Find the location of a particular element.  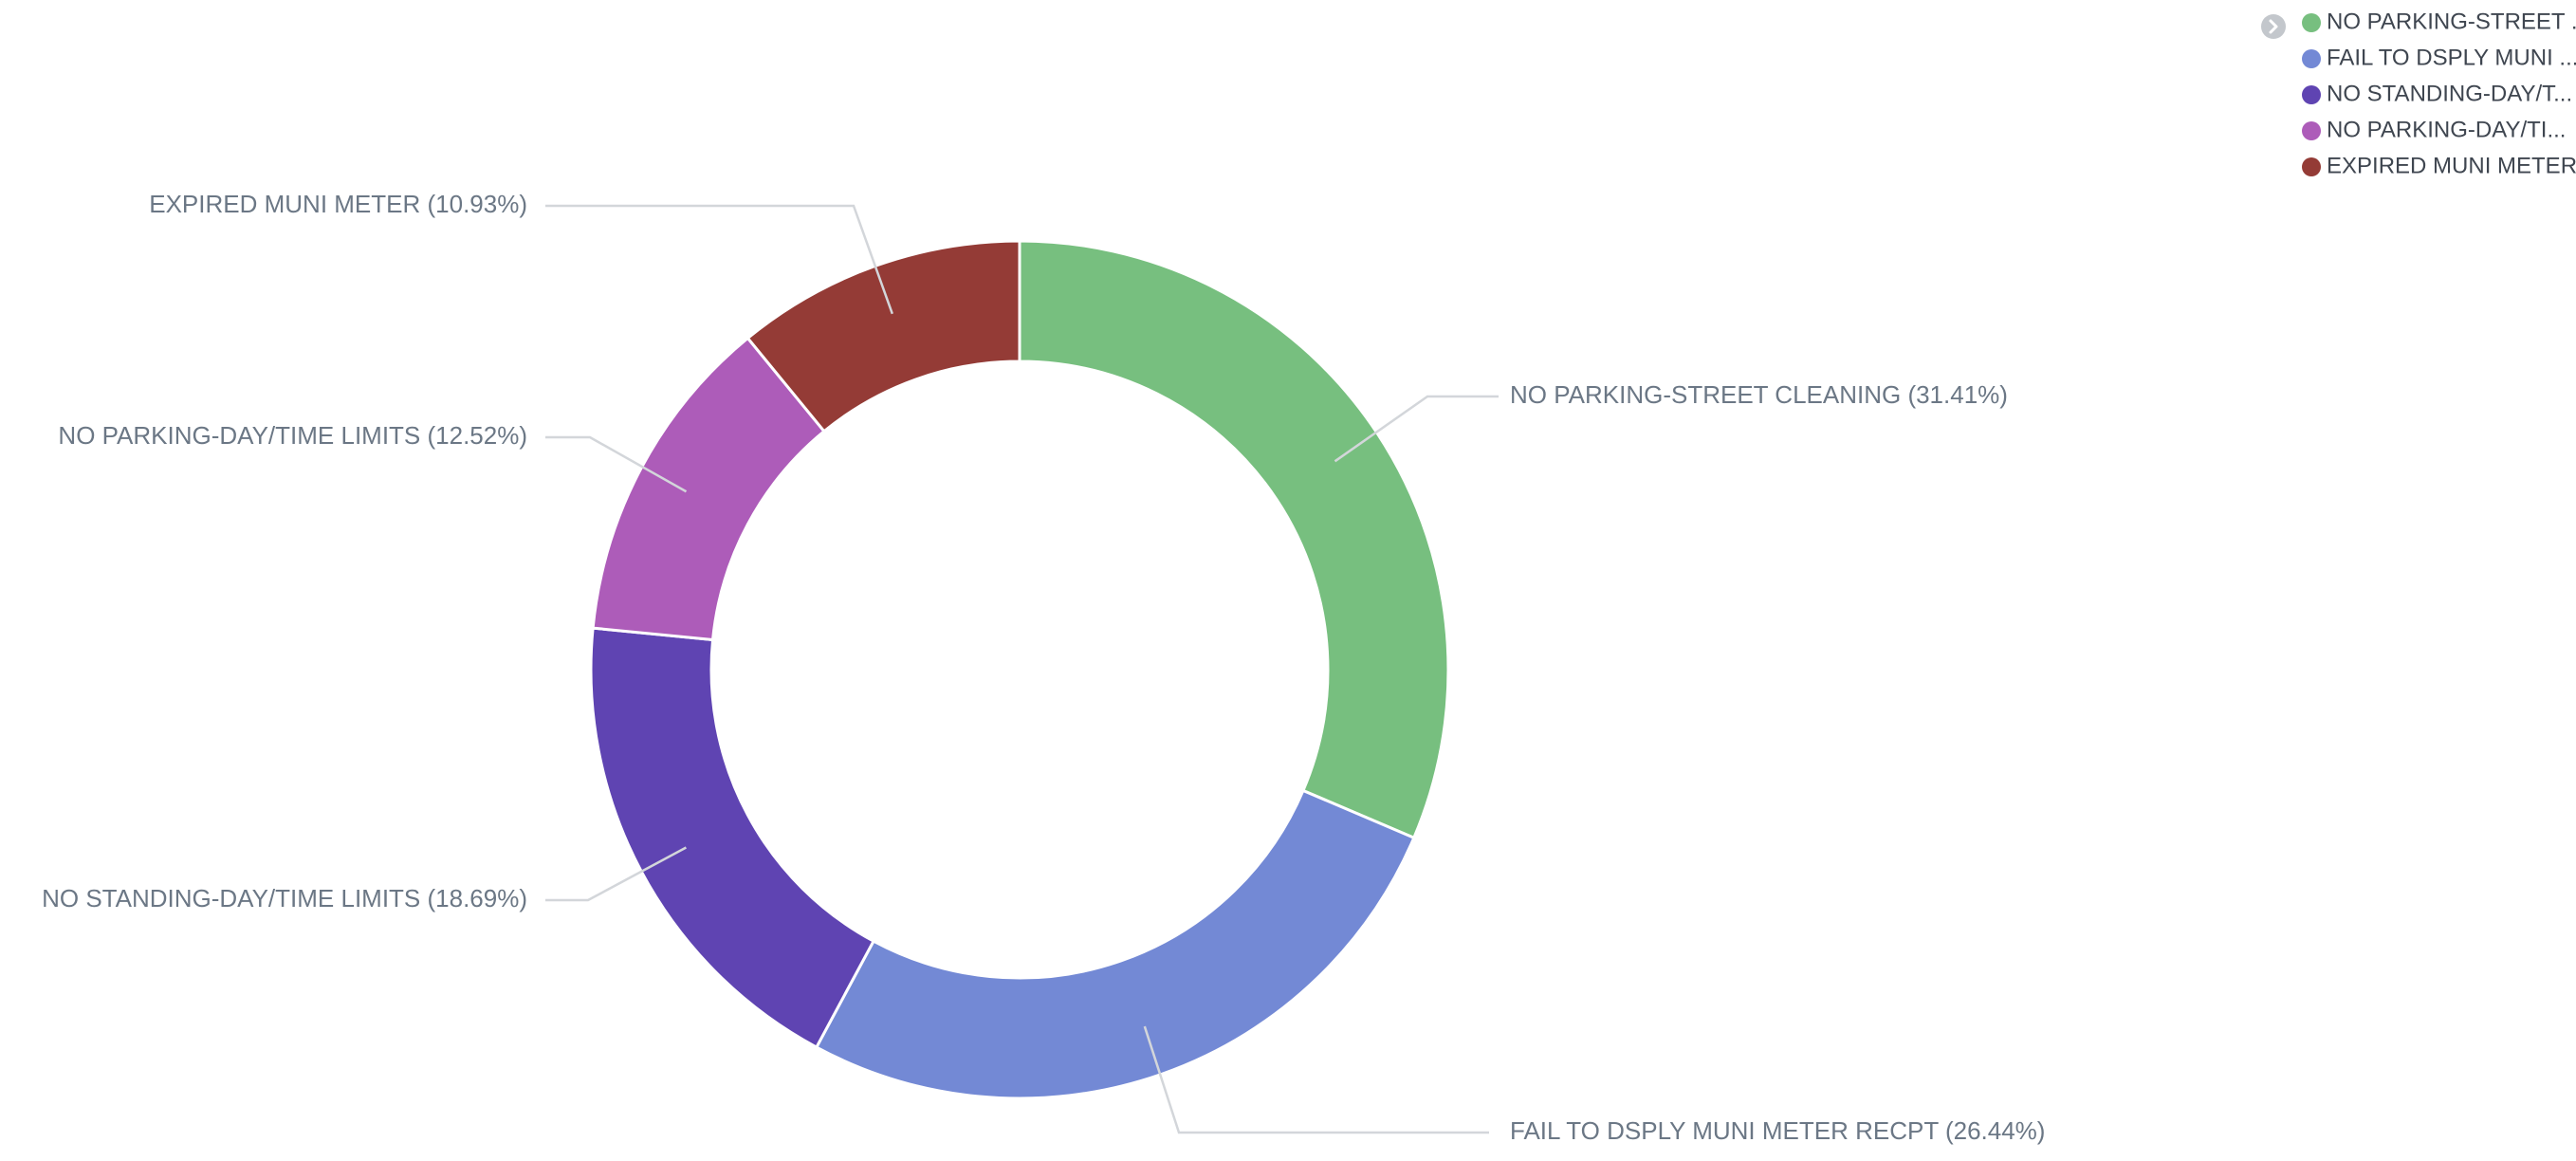

chevron-right-circle-icon is located at coordinates (2273, 27).